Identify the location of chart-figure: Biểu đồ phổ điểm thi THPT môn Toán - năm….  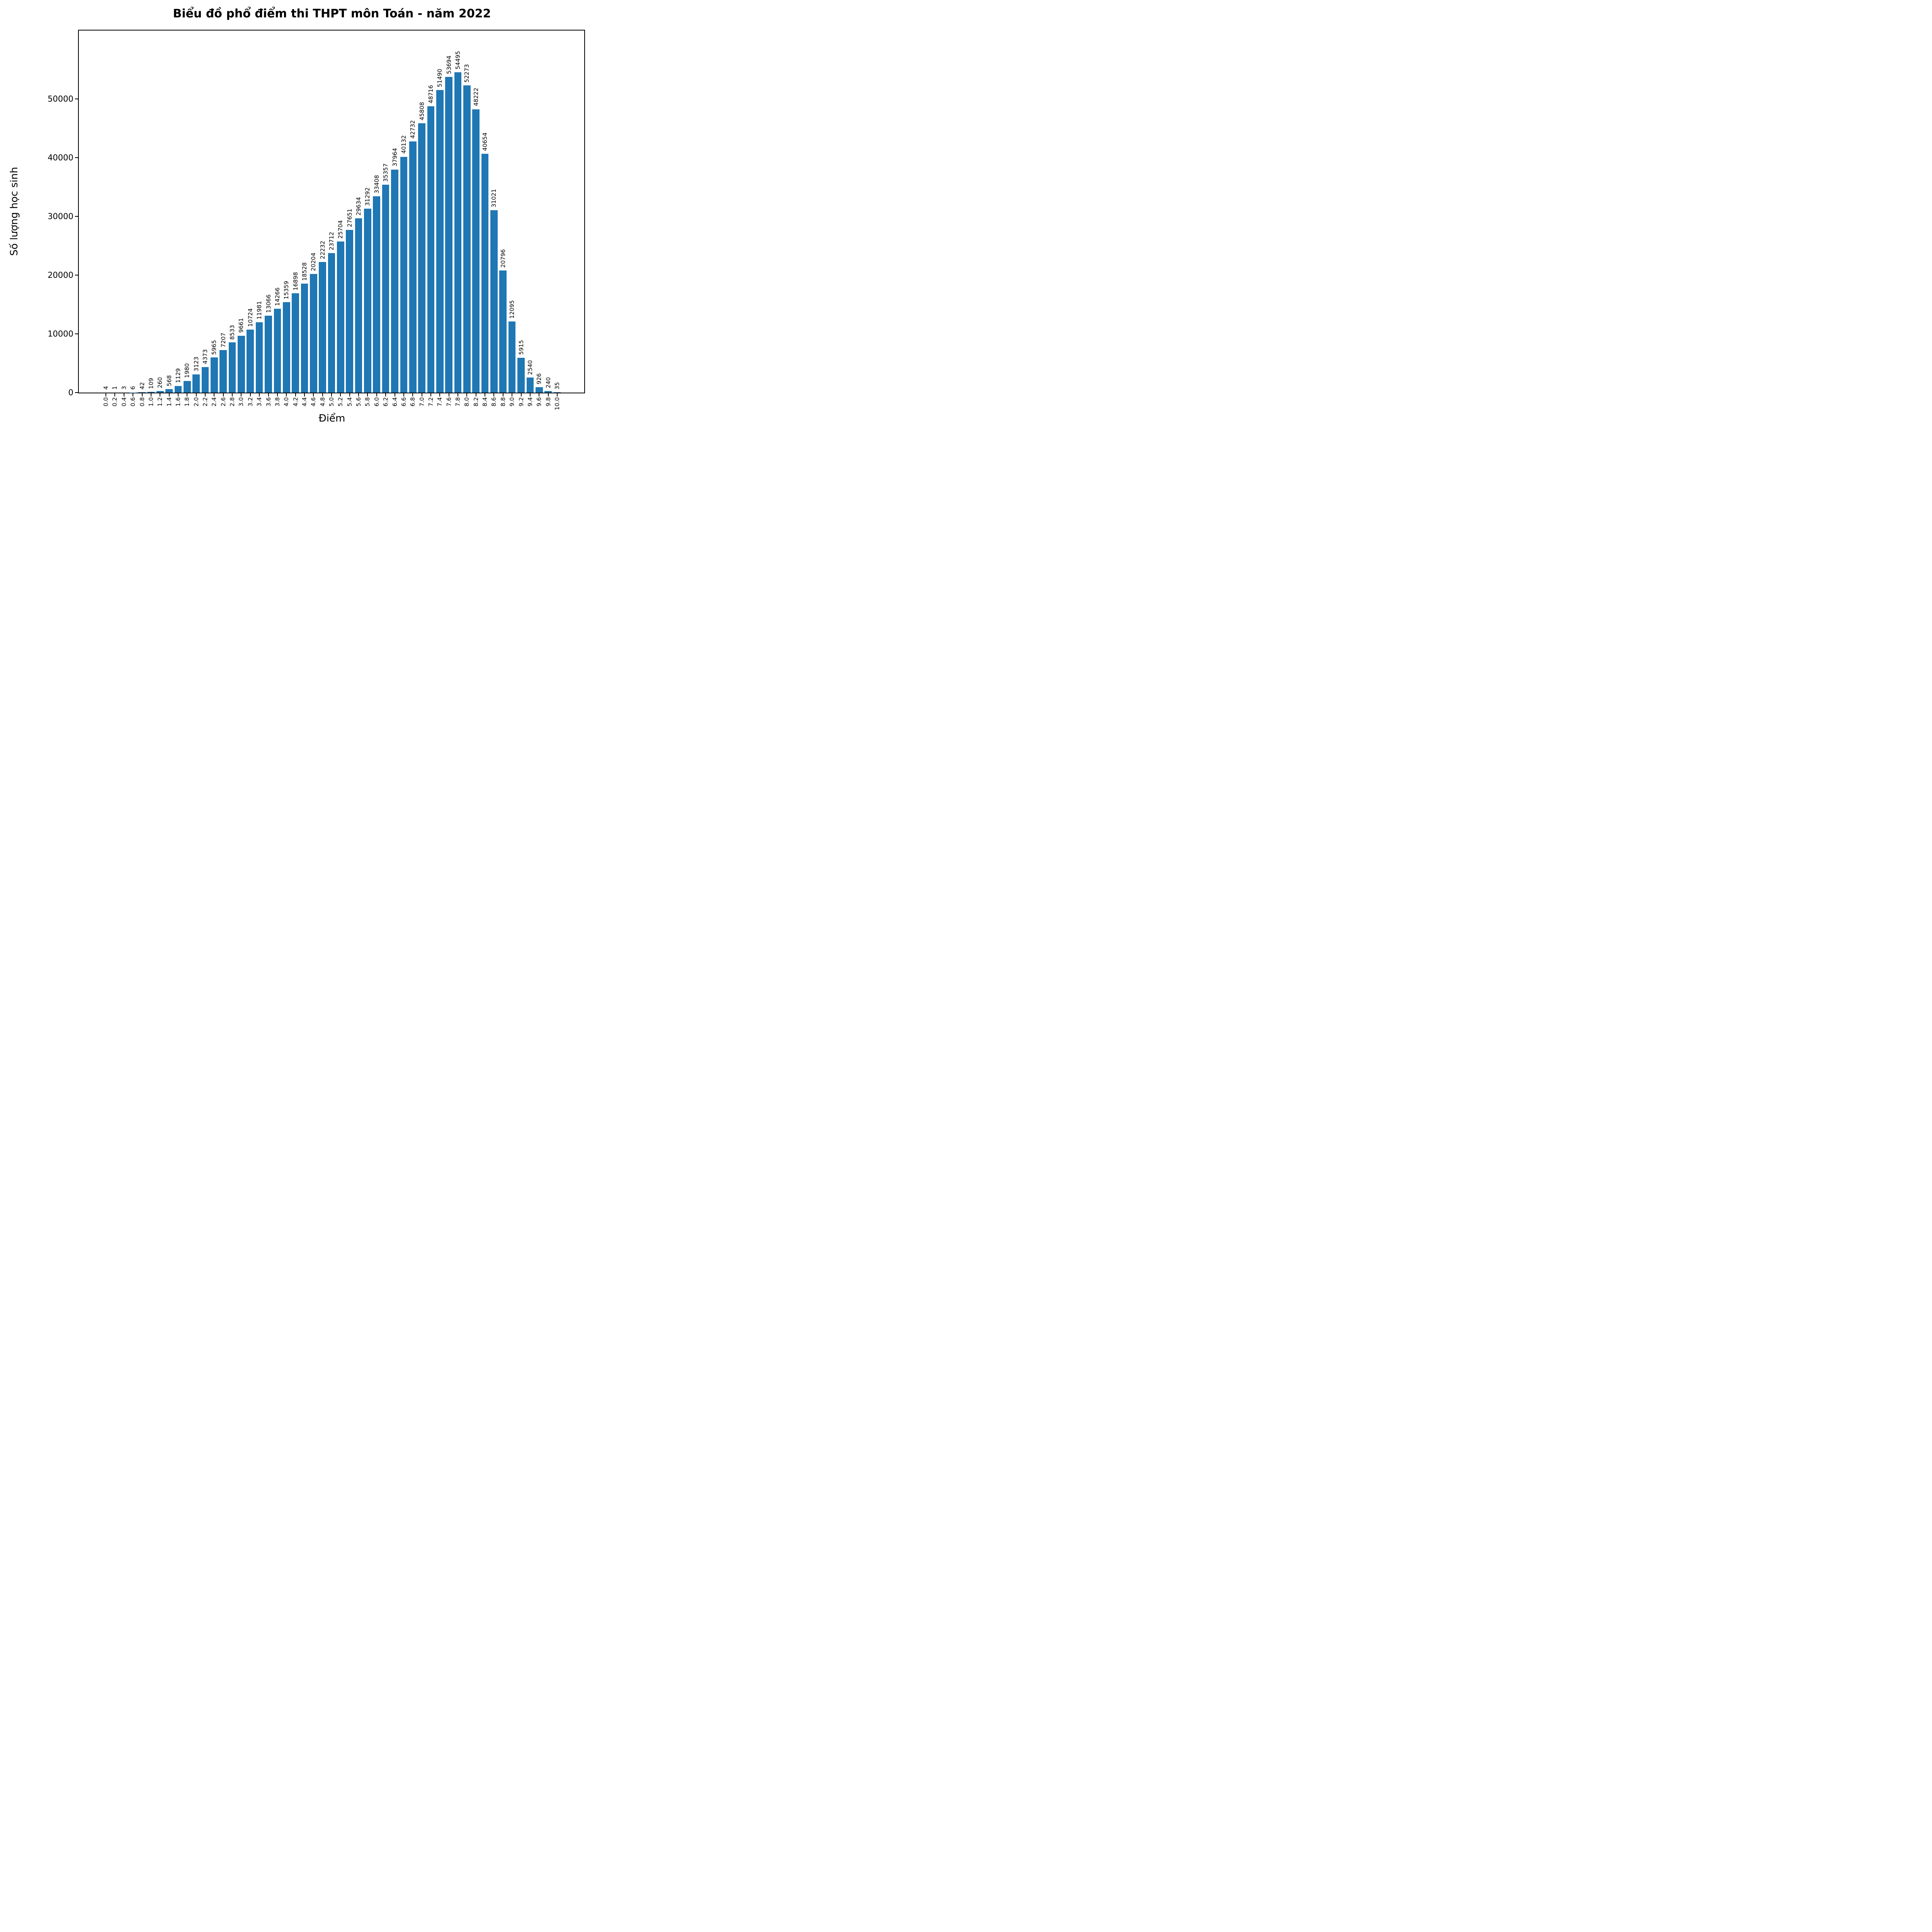
(295, 218).